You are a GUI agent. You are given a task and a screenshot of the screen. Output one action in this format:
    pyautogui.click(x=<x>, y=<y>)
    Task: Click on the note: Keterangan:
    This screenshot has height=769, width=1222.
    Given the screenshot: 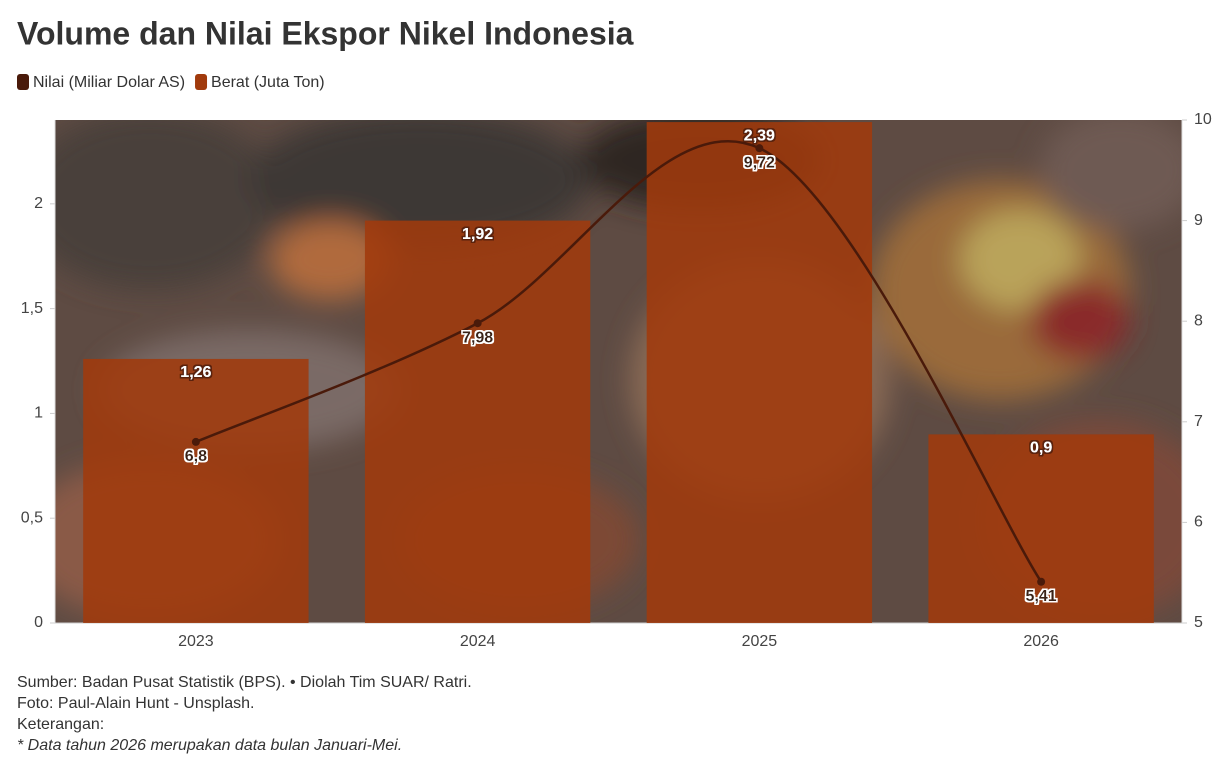 What is the action you would take?
    pyautogui.click(x=60, y=724)
    